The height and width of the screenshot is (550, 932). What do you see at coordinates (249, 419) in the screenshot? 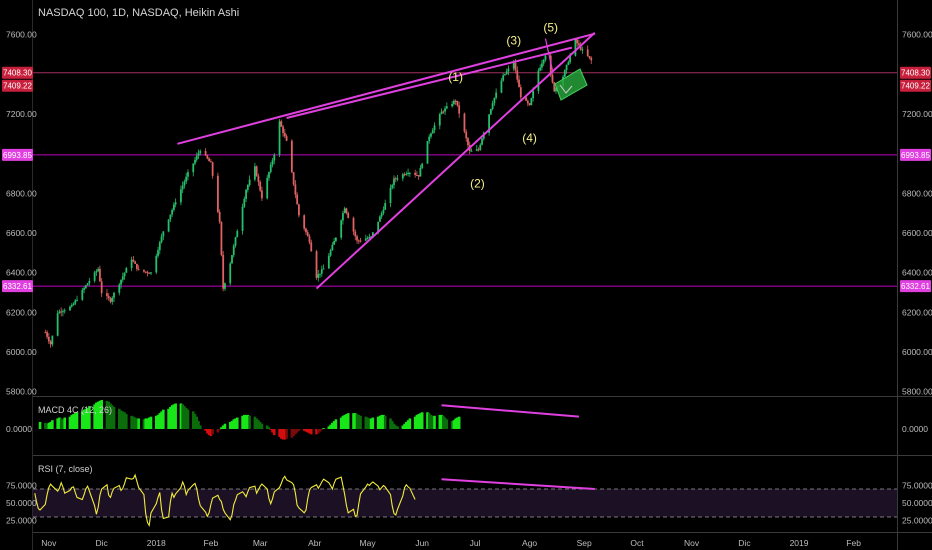
I see `macd-histogram` at bounding box center [249, 419].